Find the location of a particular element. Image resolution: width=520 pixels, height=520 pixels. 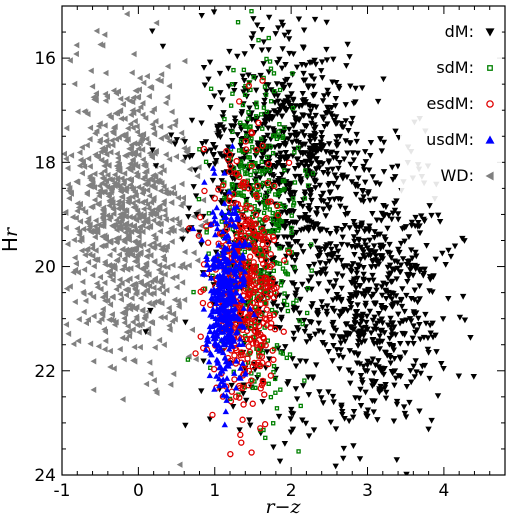

legend-label: sdM: is located at coordinates (455, 67).